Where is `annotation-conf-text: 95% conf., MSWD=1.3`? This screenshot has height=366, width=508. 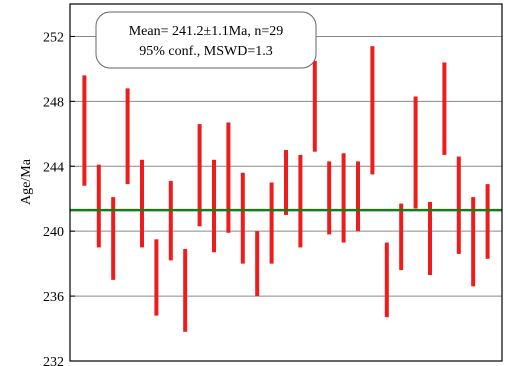
annotation-conf-text: 95% conf., MSWD=1.3 is located at coordinates (206, 51).